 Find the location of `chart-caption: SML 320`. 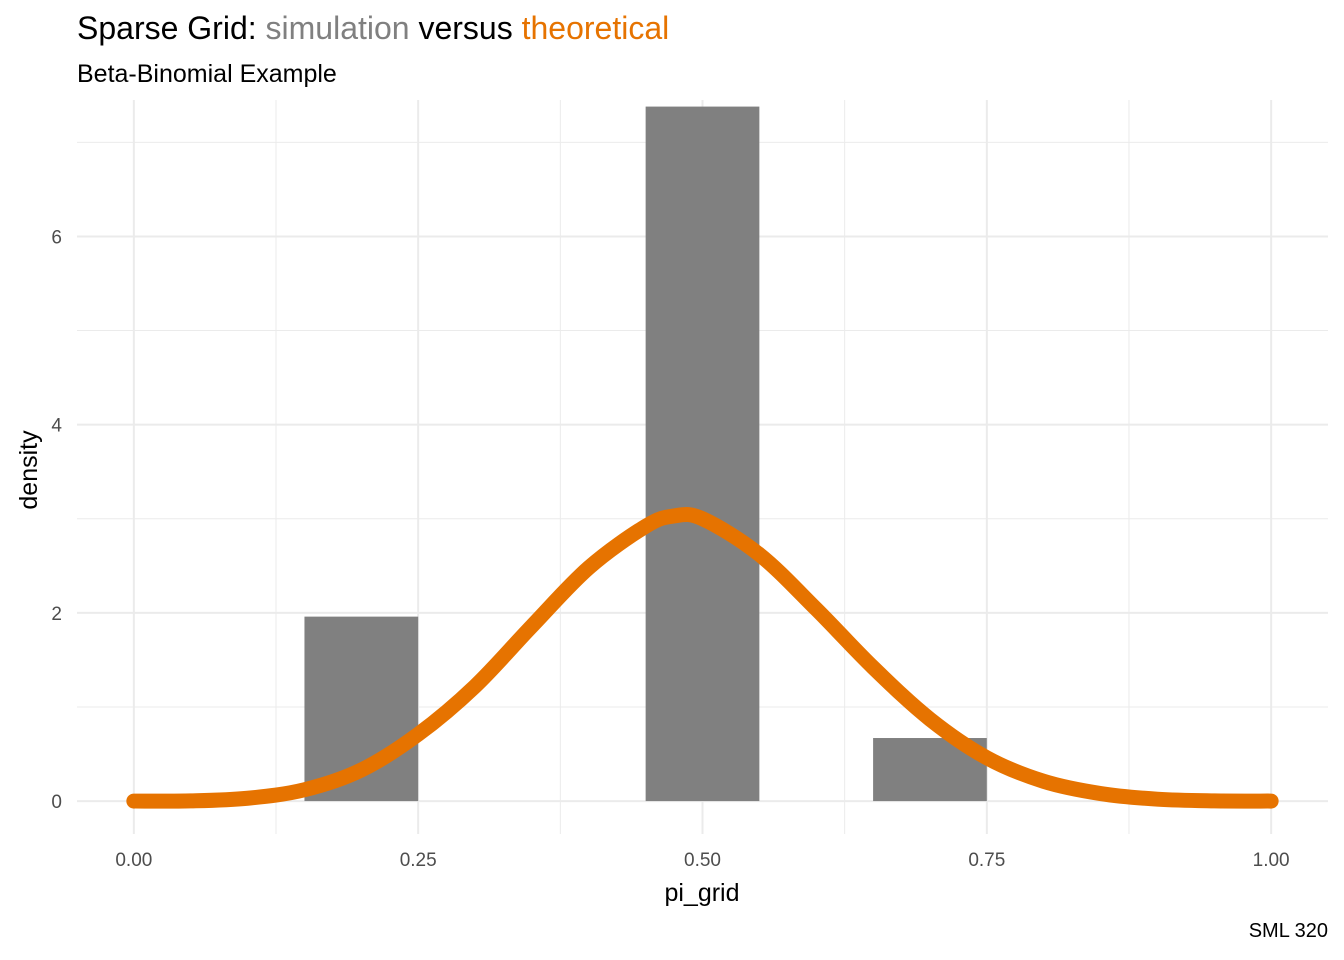

chart-caption: SML 320 is located at coordinates (1288, 931).